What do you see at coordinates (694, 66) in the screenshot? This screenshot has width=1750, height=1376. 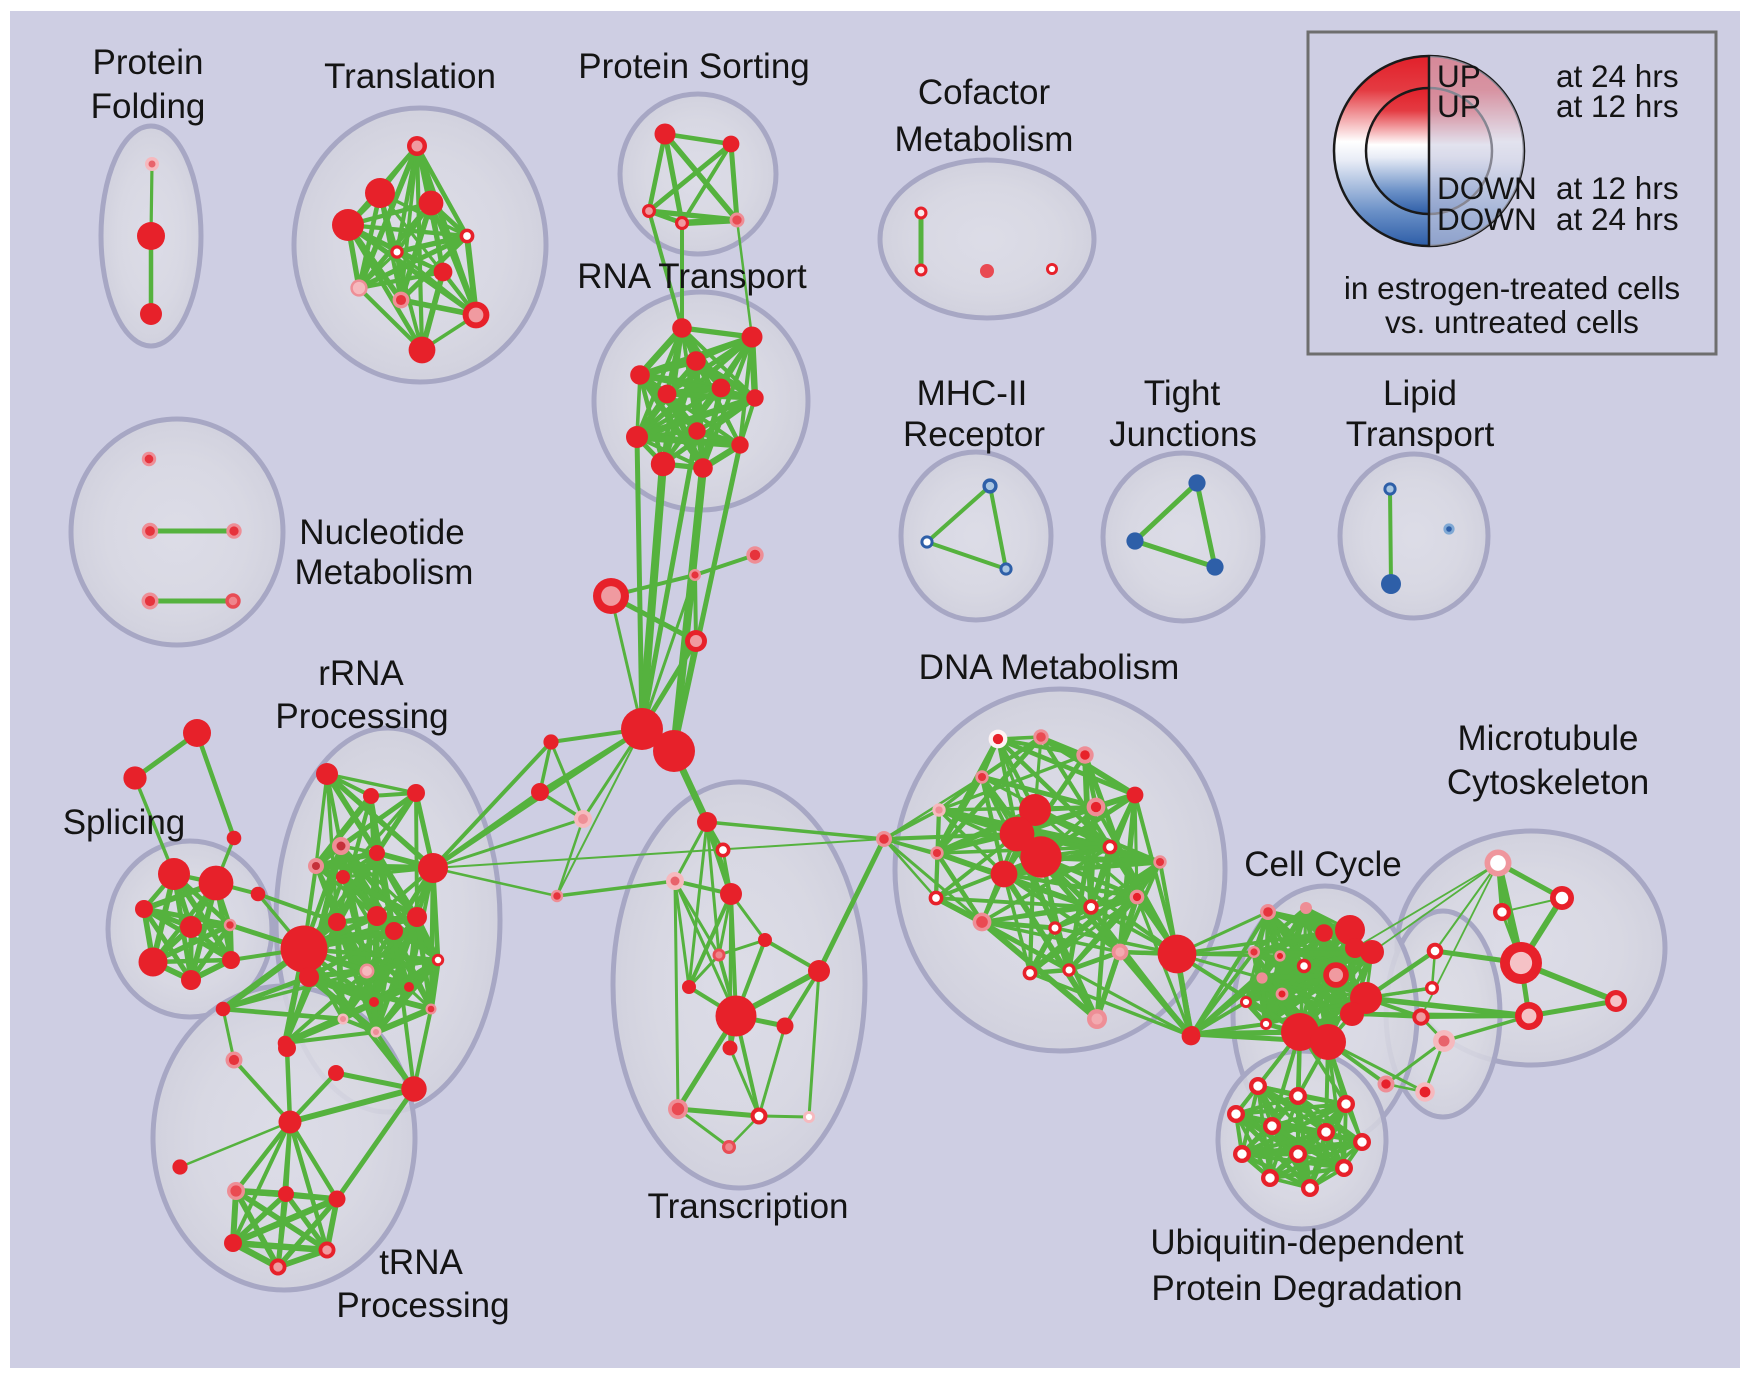 I see `svg-text: Protein Sorting` at bounding box center [694, 66].